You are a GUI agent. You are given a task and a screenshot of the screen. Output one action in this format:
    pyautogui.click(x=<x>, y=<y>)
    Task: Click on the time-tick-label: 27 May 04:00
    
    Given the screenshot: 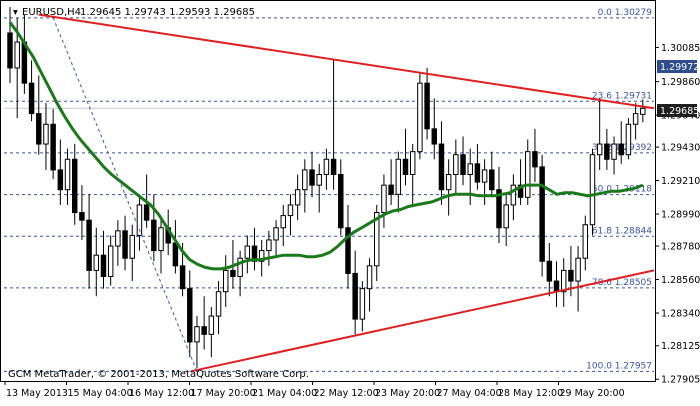 What is the action you would take?
    pyautogui.click(x=469, y=393)
    